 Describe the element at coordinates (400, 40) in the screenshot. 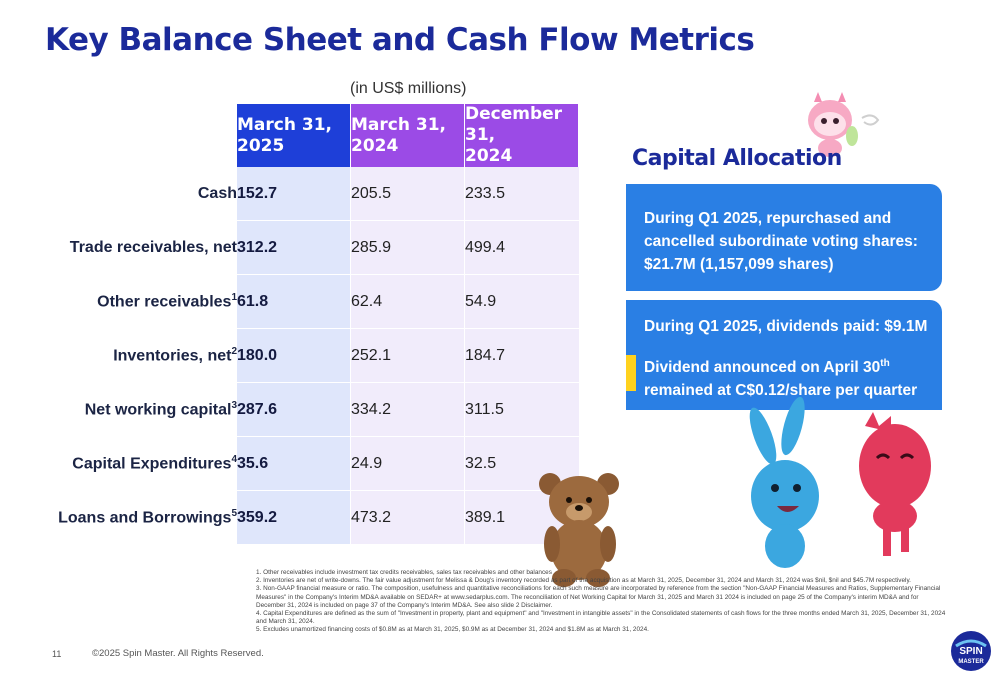

I see `page-title: Key Balance Sheet and Cash Flow Metrics` at that location.